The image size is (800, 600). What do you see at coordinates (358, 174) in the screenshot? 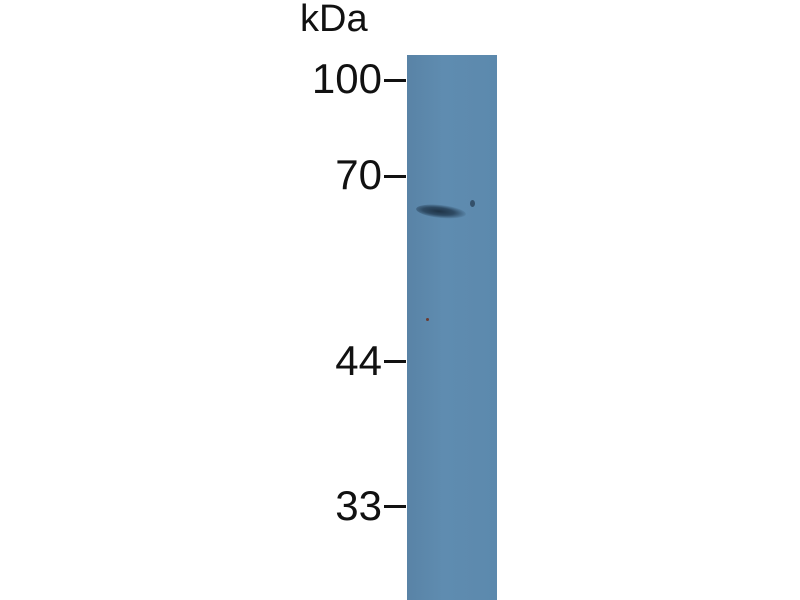
I see `marker-label-70: 70` at bounding box center [358, 174].